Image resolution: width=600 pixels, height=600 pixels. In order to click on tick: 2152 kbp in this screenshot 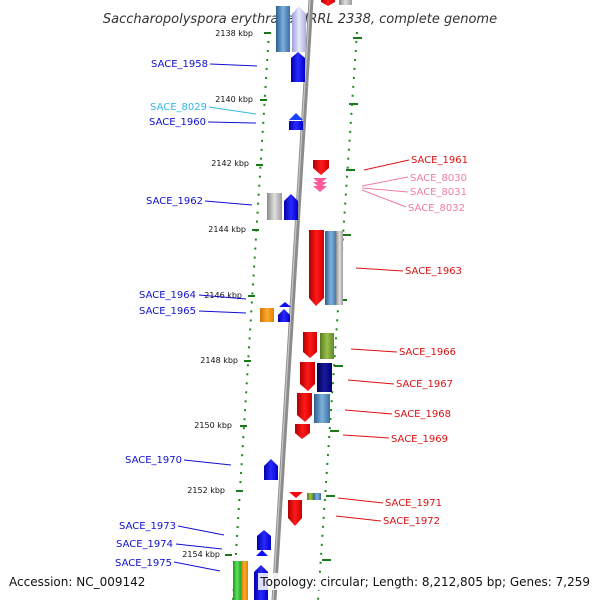, I will do `click(261, 491)`.